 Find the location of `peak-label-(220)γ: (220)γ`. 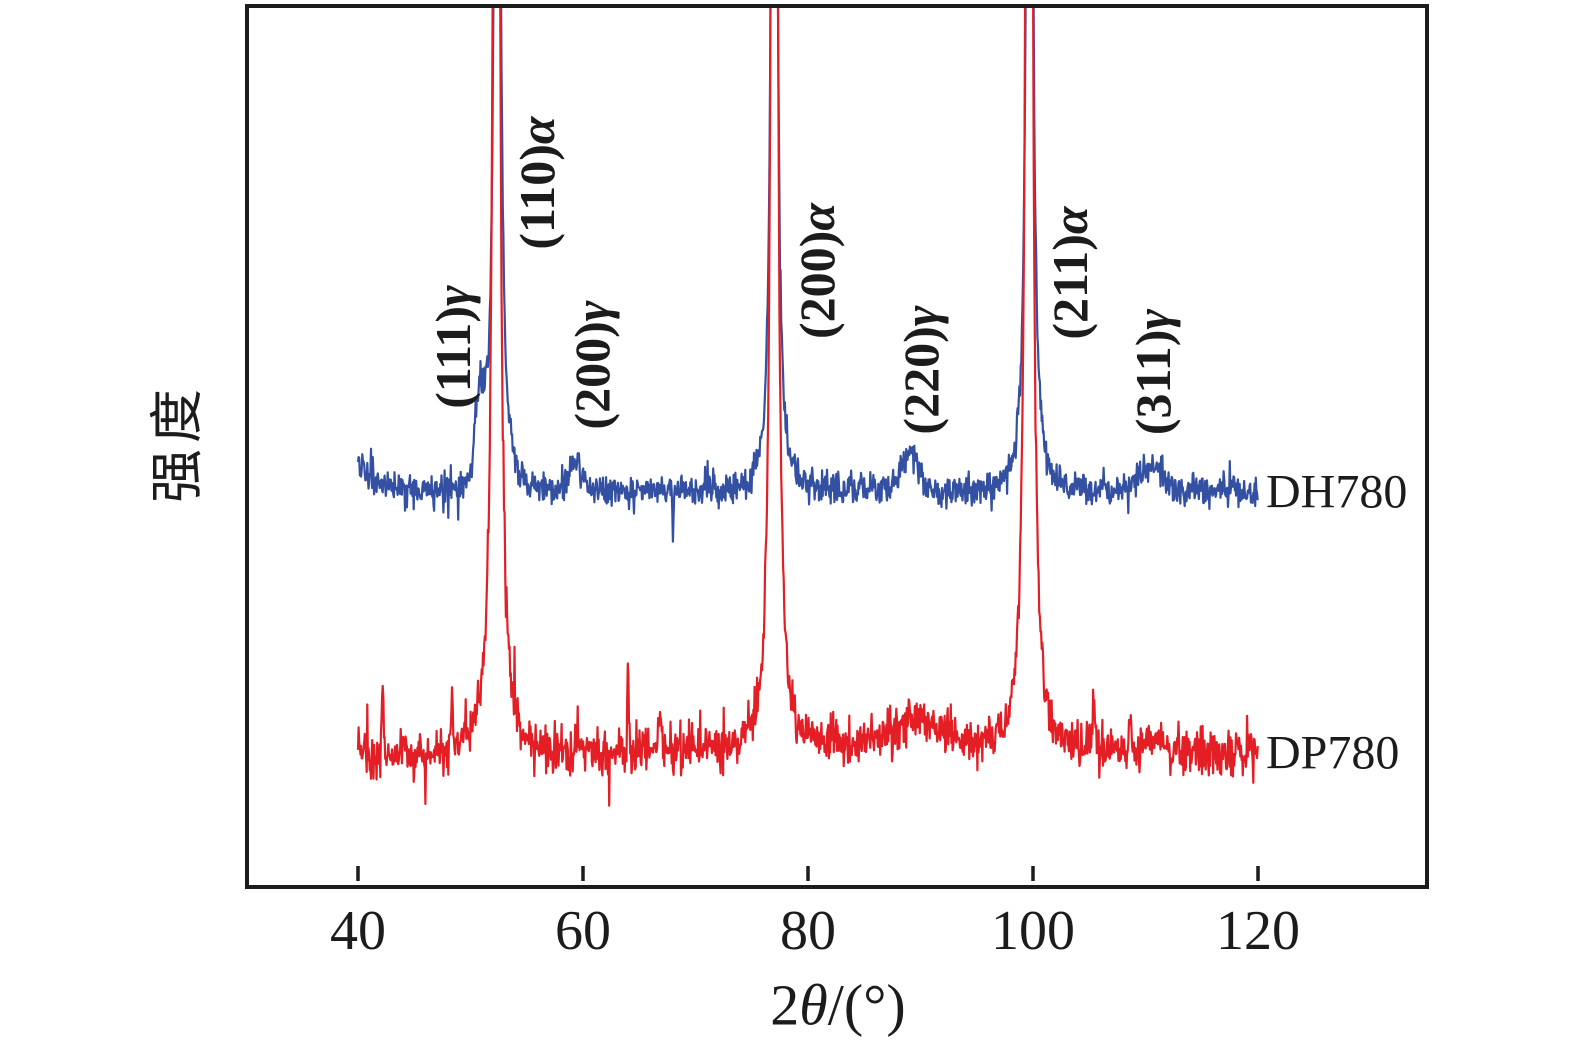

peak-label-(220)γ: (220)γ is located at coordinates (921, 369).